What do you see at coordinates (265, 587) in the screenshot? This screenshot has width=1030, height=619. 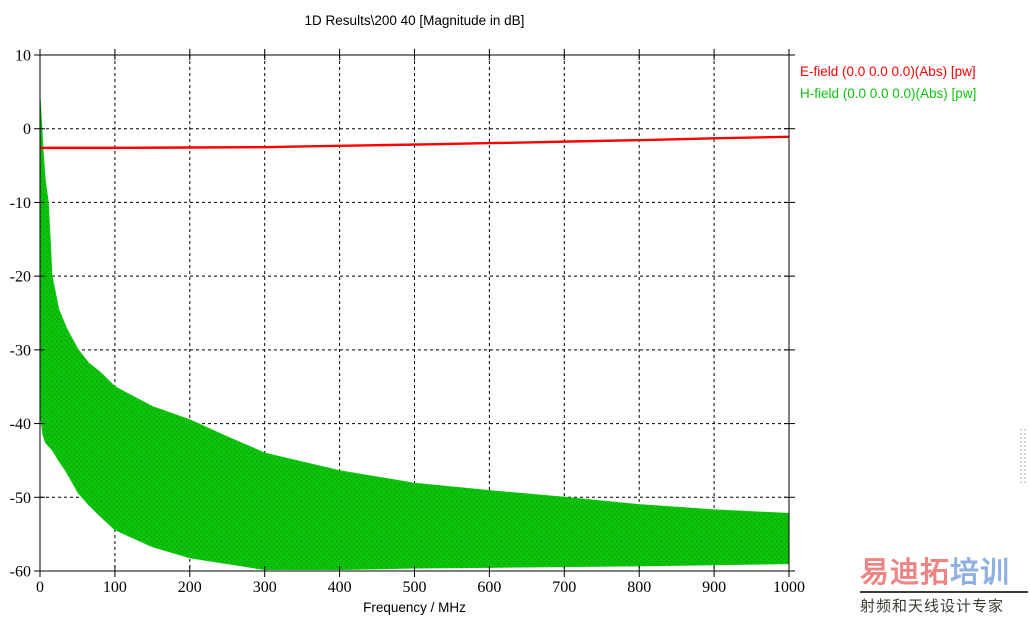 I see `x-tick-label: 300` at bounding box center [265, 587].